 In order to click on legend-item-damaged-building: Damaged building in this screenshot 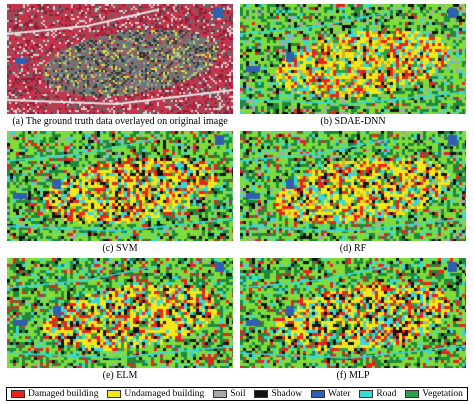, I will do `click(54, 394)`.